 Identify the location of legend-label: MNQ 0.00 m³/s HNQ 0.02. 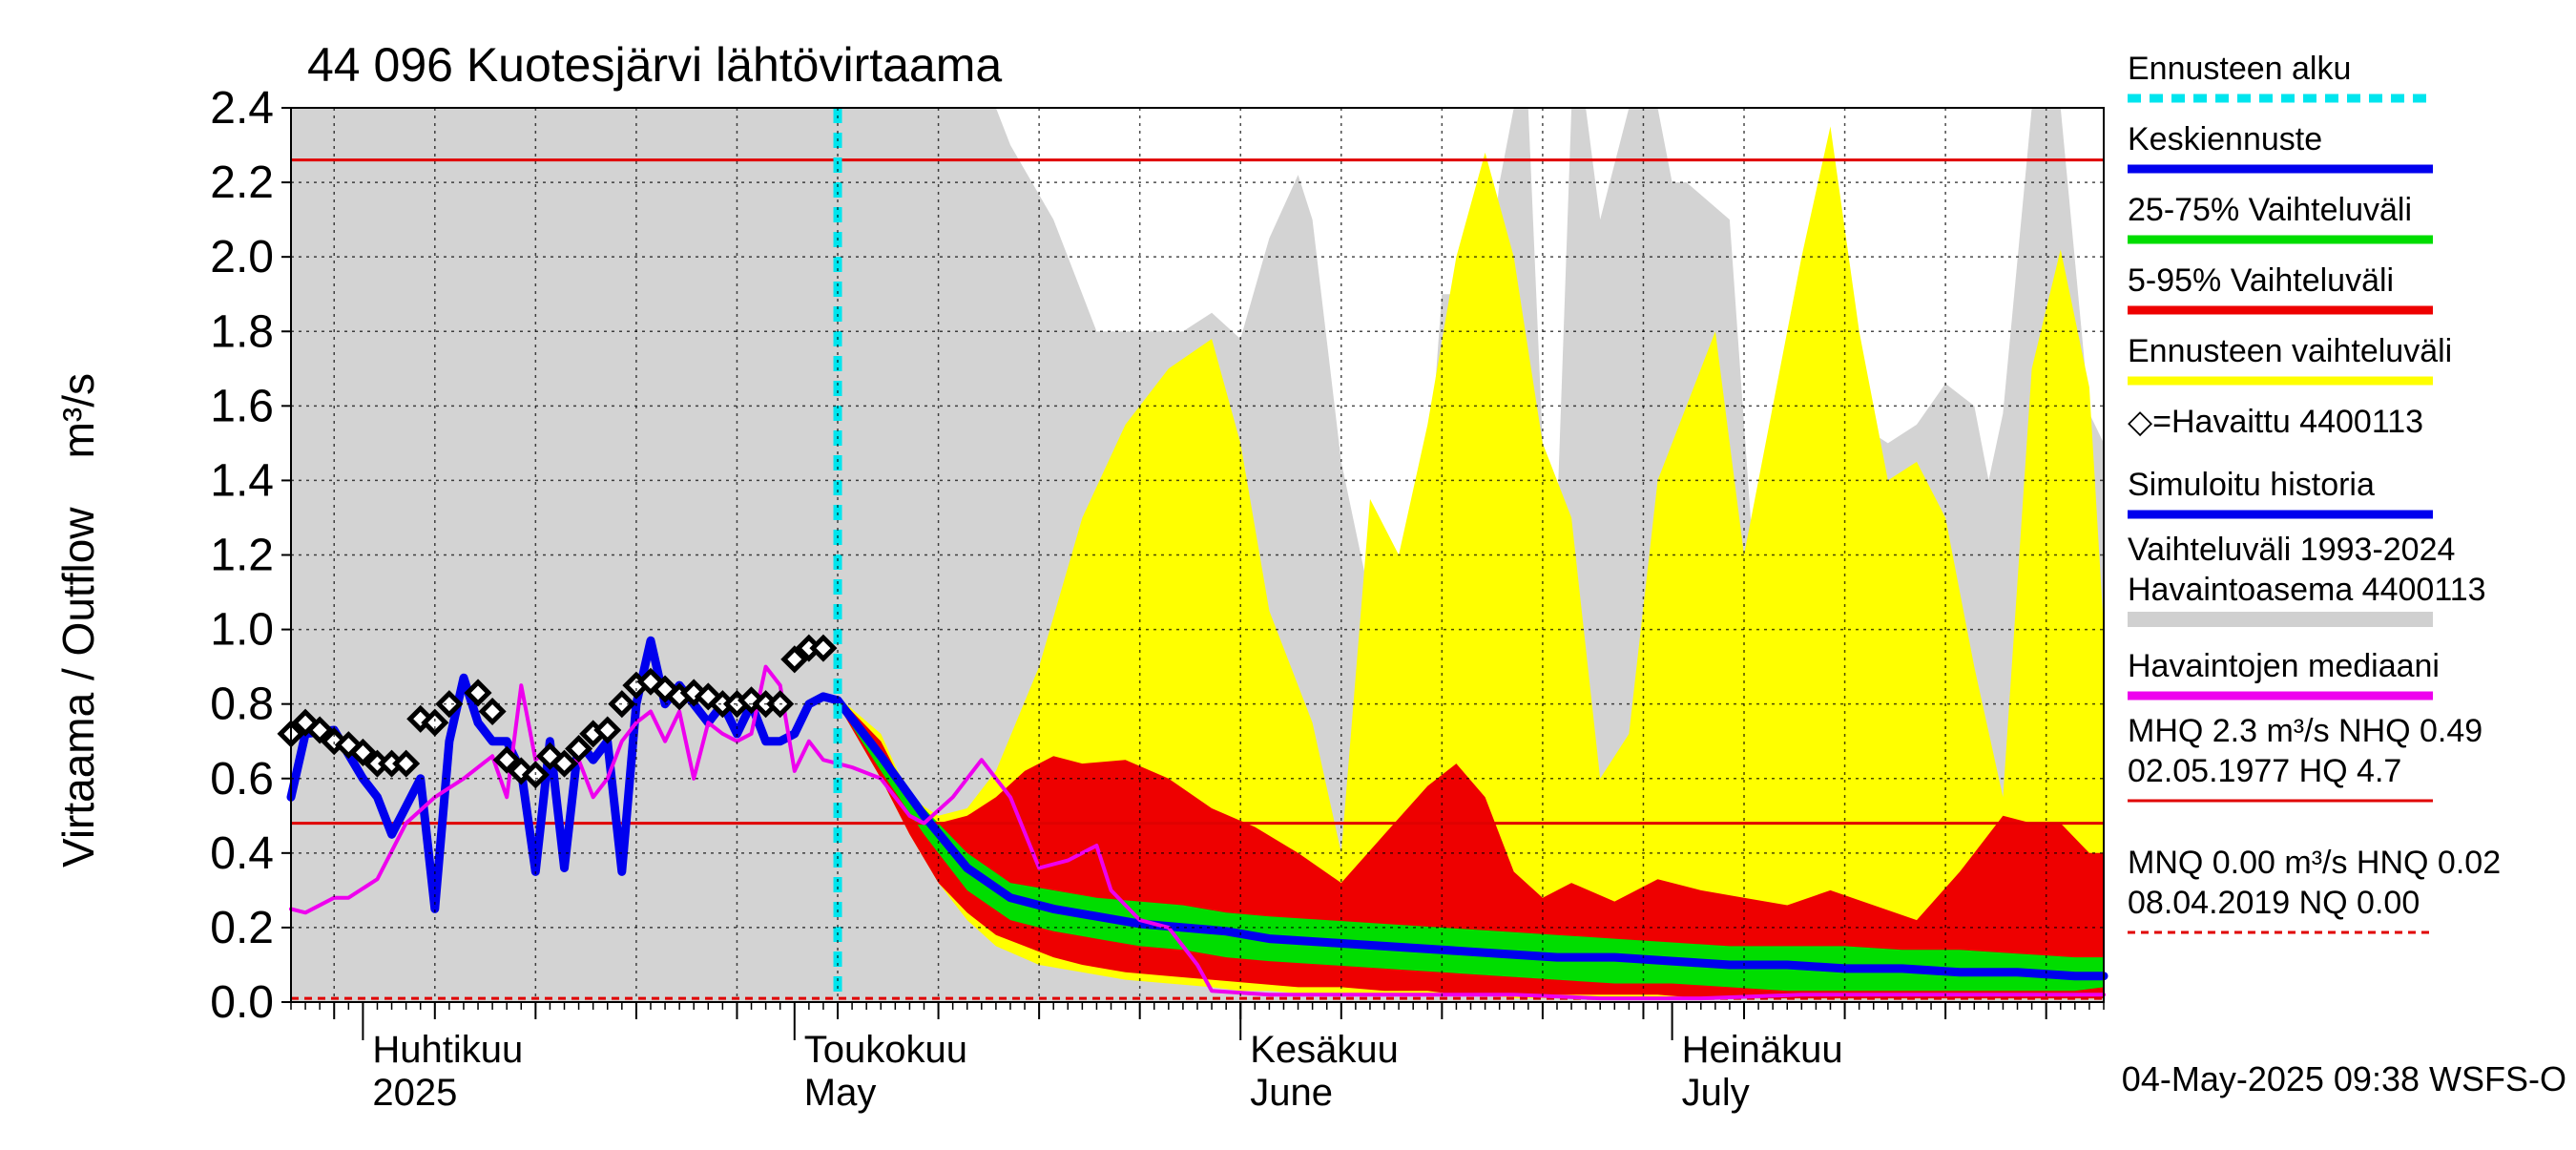
(2314, 863).